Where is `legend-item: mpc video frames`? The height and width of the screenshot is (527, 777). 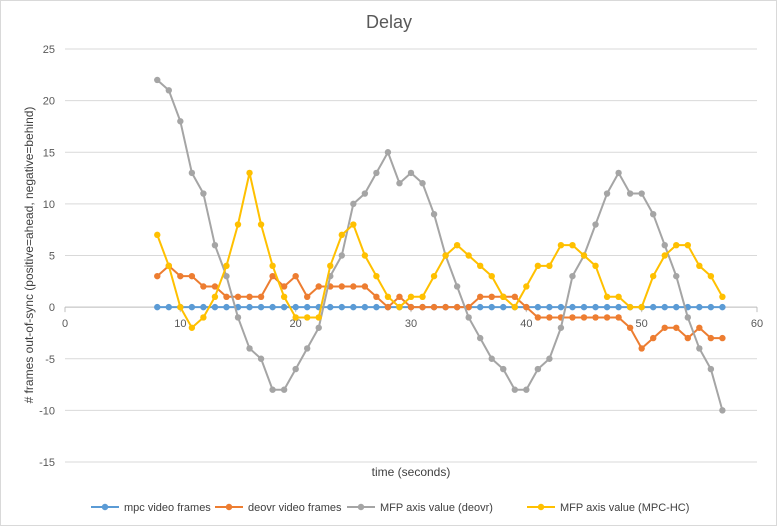
legend-item: mpc video frames is located at coordinates (151, 508).